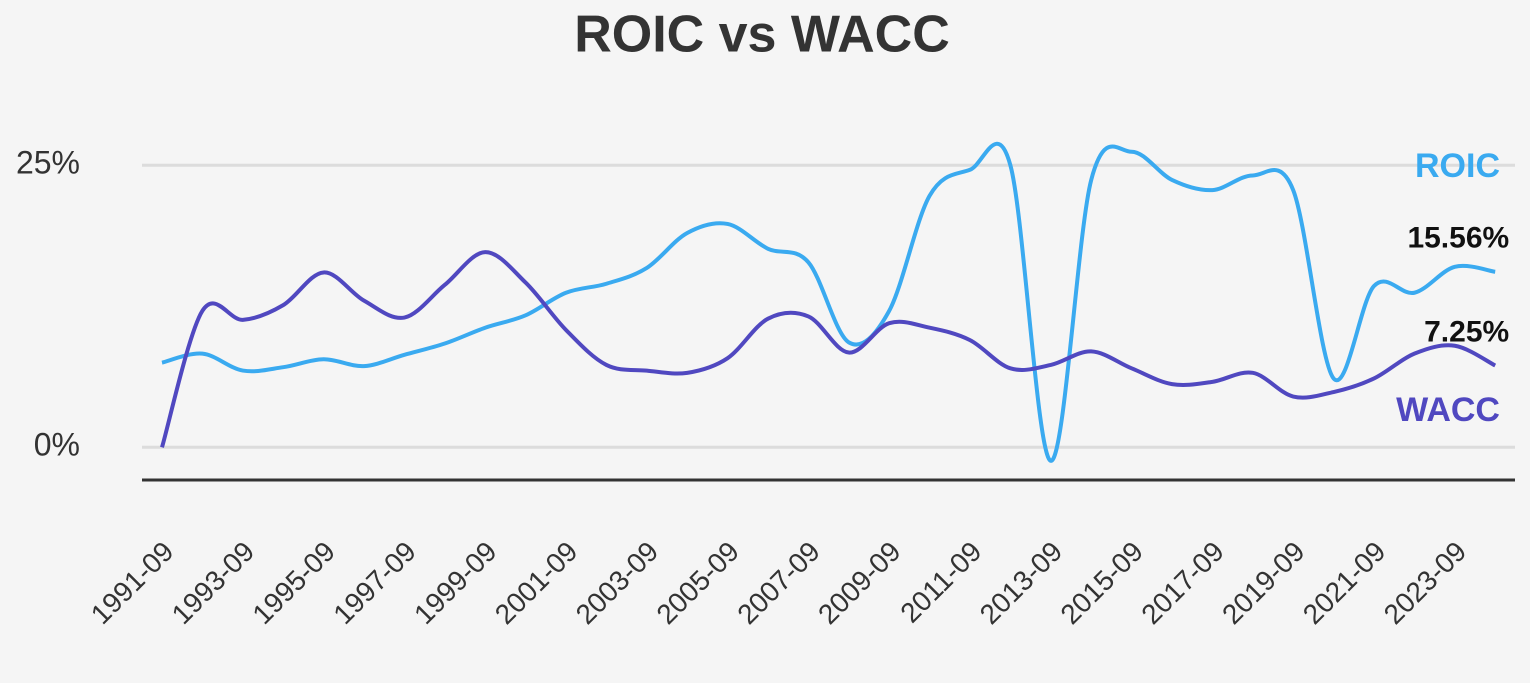  Describe the element at coordinates (1425, 583) in the screenshot. I see `x-tick-label: 2023-09` at that location.